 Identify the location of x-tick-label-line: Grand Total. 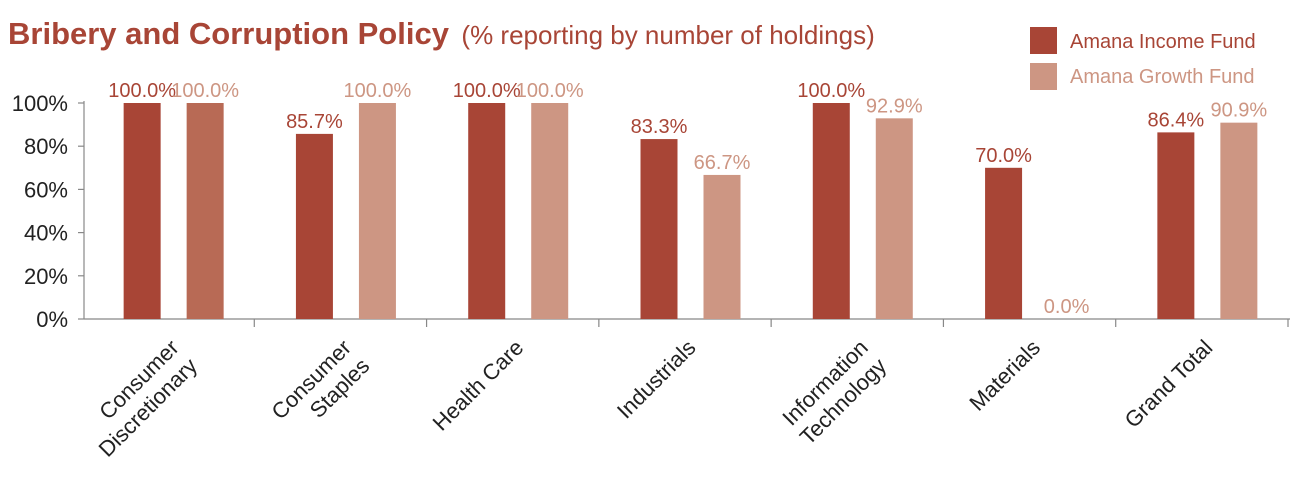
(1169, 384).